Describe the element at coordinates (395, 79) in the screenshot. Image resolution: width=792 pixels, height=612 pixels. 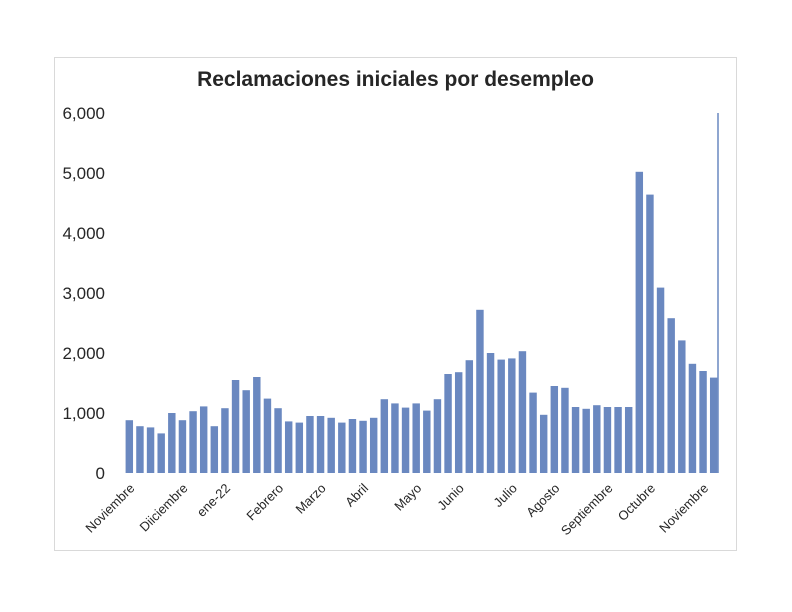
I see `chart-title: Reclamaciones iniciales por desempleo` at that location.